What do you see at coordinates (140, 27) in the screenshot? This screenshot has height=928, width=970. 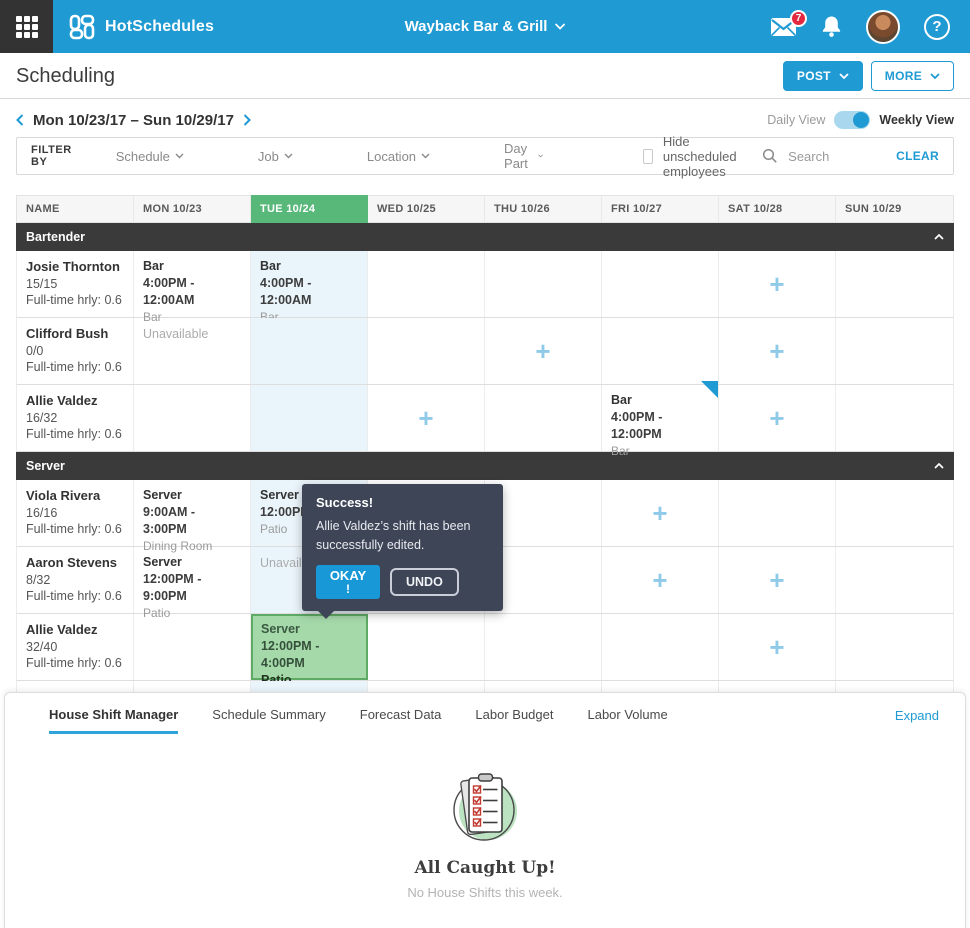 I see `brand: HotSchedules` at bounding box center [140, 27].